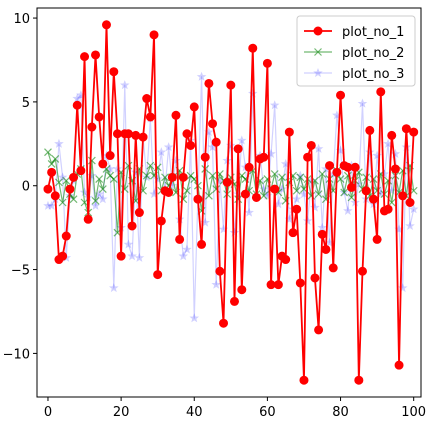 The height and width of the screenshot is (424, 428). Describe the element at coordinates (373, 32) in the screenshot. I see `legend-label: plot_no_1` at that location.